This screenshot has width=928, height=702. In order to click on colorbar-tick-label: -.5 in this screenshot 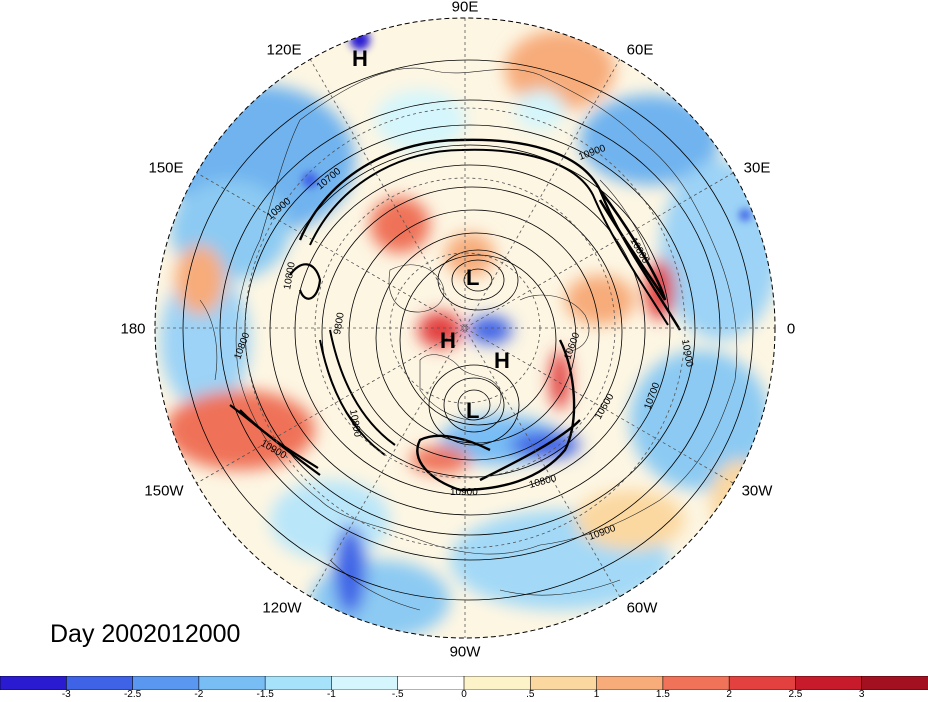, I will do `click(397, 694)`.